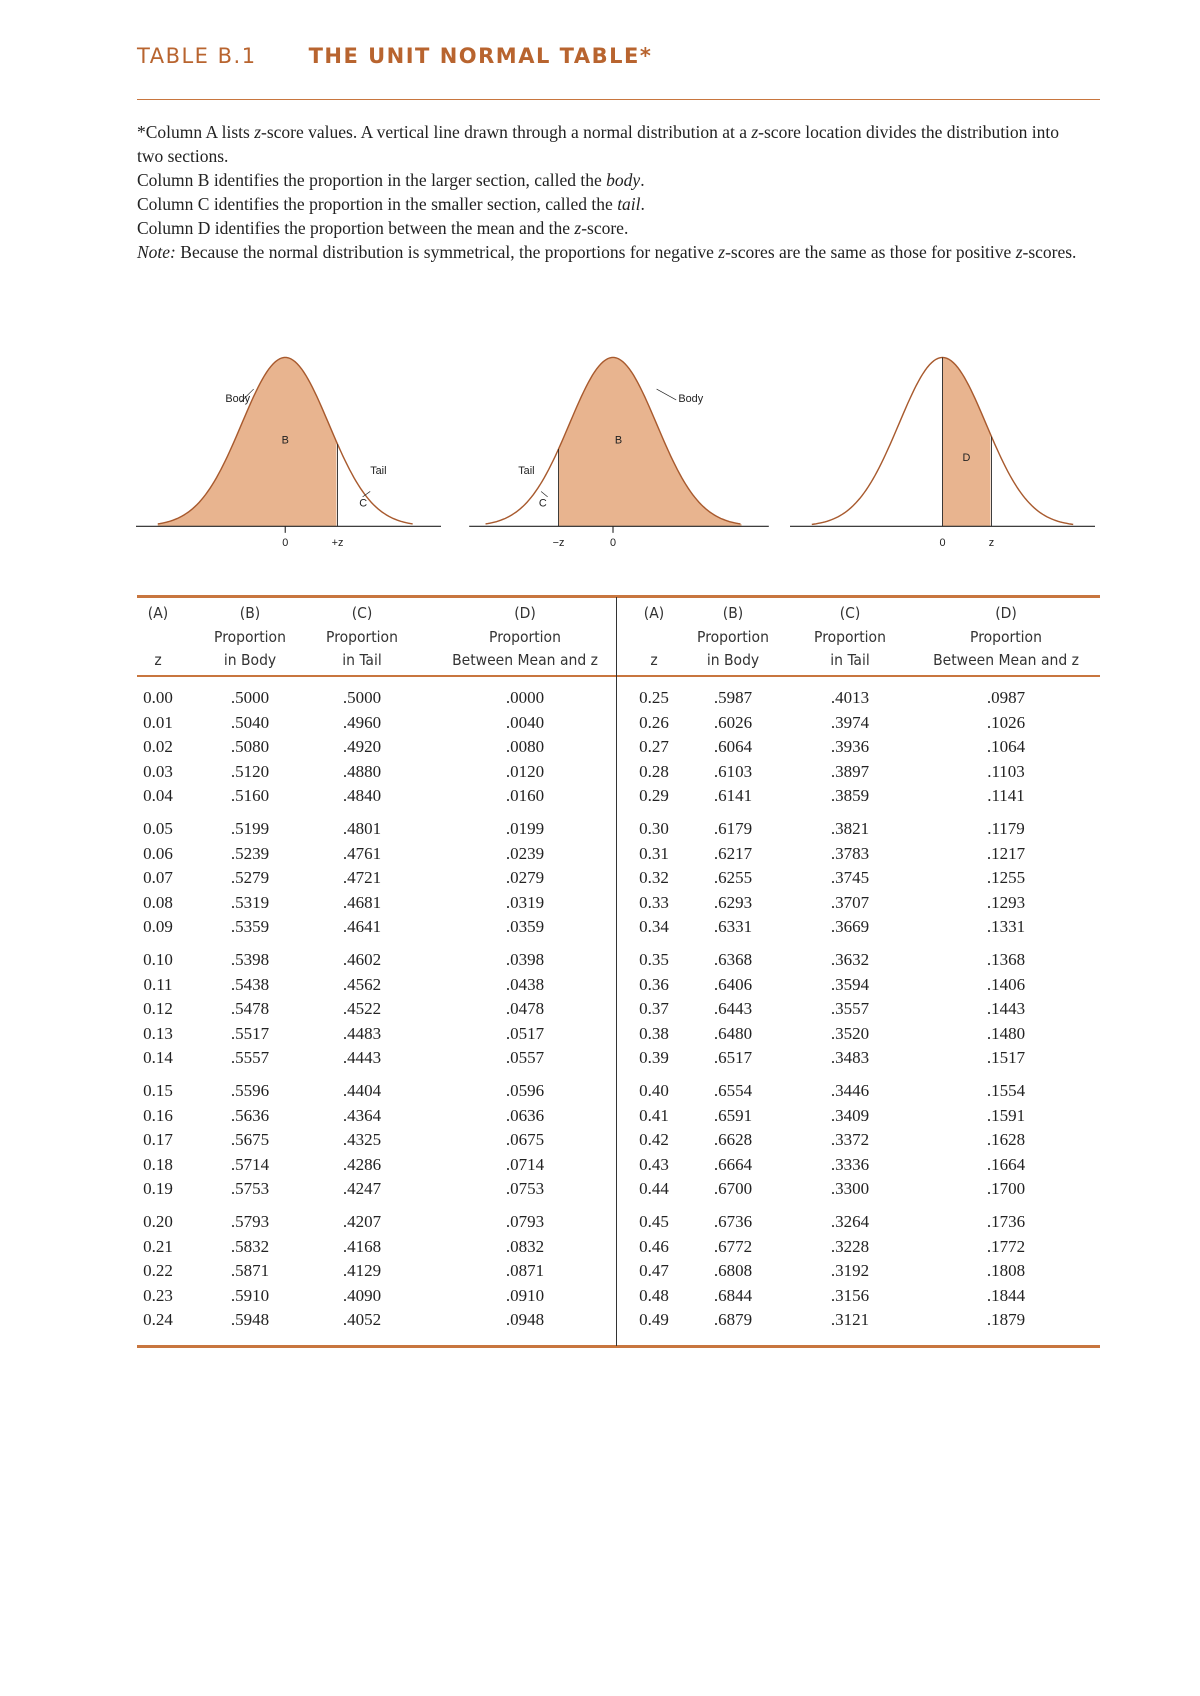 This screenshot has width=1200, height=1696. I want to click on table-cell: .4801, so click(362, 828).